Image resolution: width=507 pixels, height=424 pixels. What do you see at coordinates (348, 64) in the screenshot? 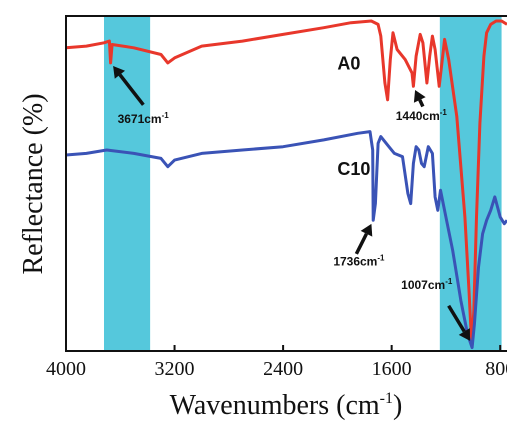
I see `series-label-a0: A0` at bounding box center [348, 64].